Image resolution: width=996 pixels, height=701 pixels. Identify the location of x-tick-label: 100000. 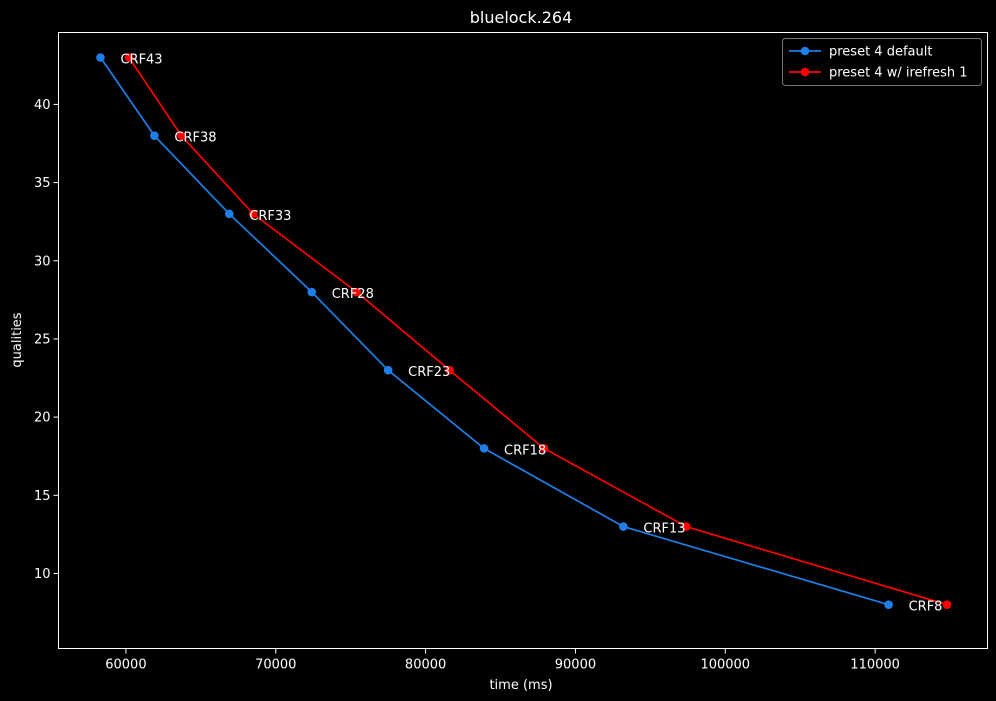
(725, 665).